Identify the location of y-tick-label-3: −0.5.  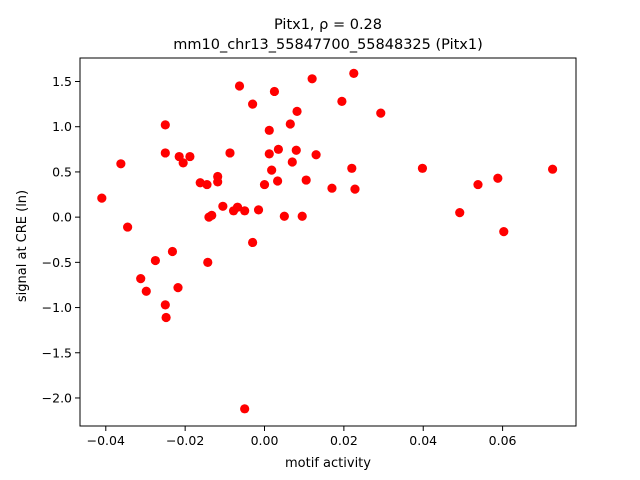
(57, 262).